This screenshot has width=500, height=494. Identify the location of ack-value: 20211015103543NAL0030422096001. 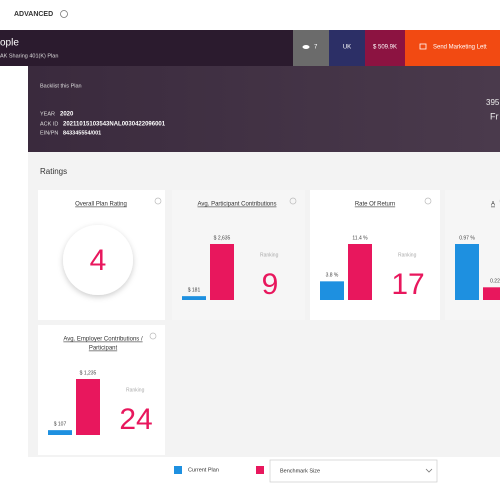
(114, 125).